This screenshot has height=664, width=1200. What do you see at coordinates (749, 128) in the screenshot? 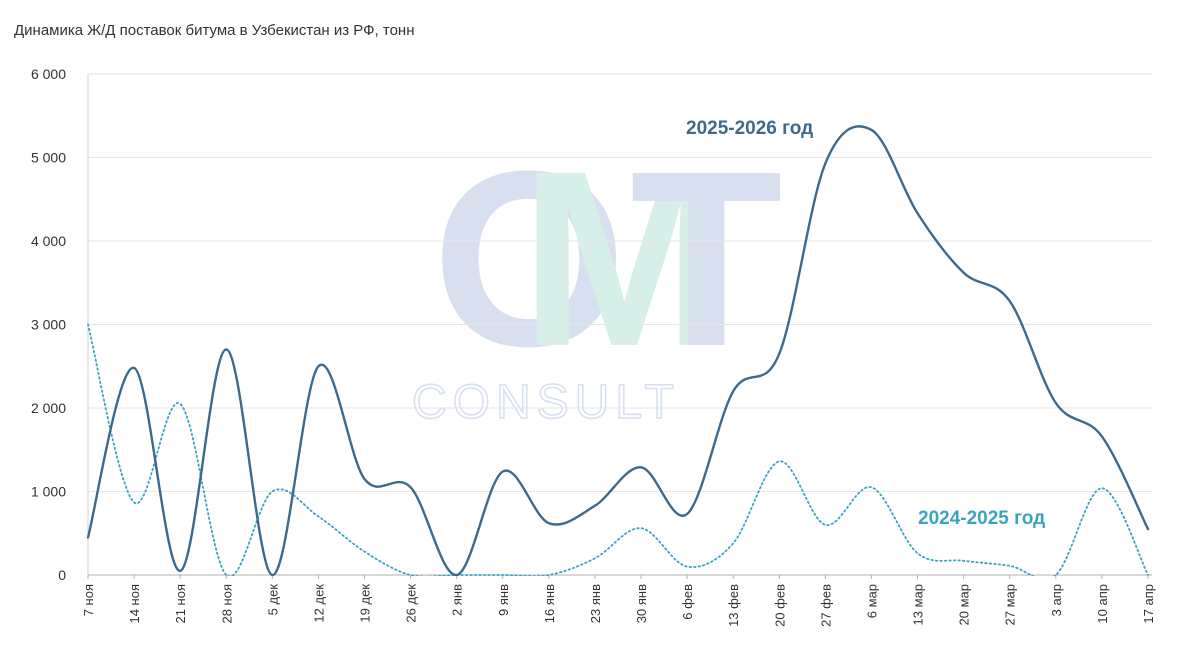
I see `series-label-2025-2026: 2025-2026 год` at bounding box center [749, 128].